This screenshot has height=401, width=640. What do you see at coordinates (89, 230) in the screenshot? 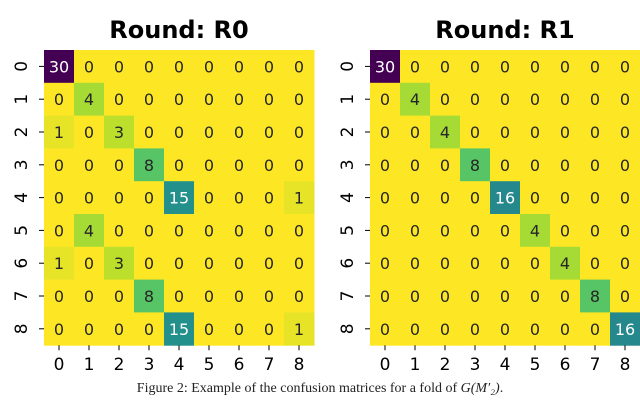
I see `cell-label: 4` at bounding box center [89, 230].